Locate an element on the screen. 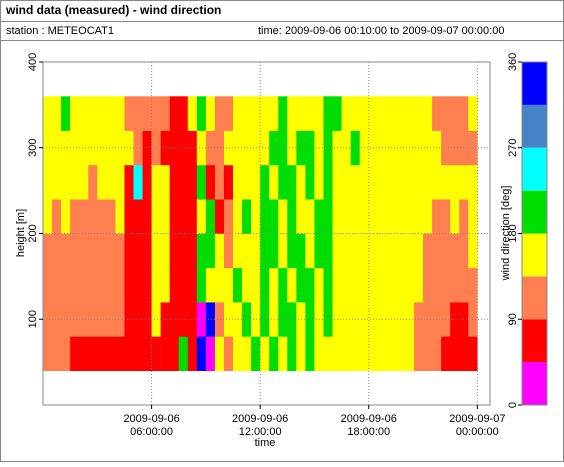 Image resolution: width=564 pixels, height=467 pixels. colorbar-label: wind direction [deg] is located at coordinates (506, 234).